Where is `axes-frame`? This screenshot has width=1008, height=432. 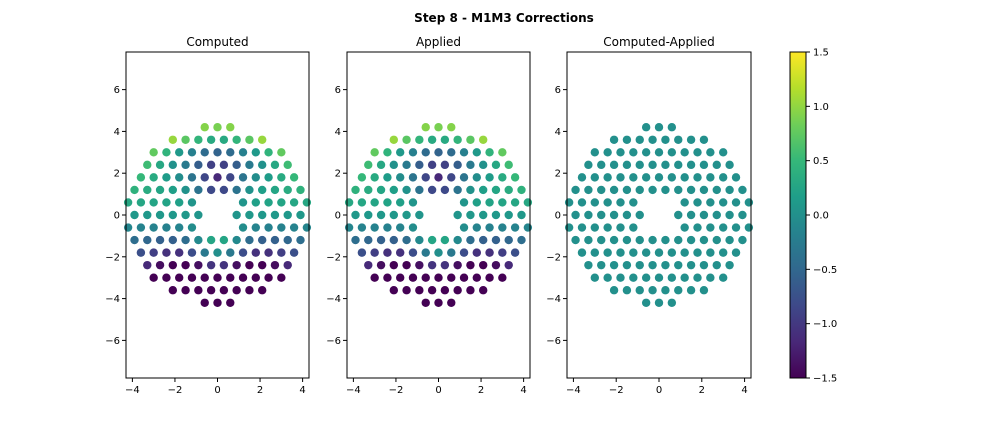 axes-frame is located at coordinates (438, 215).